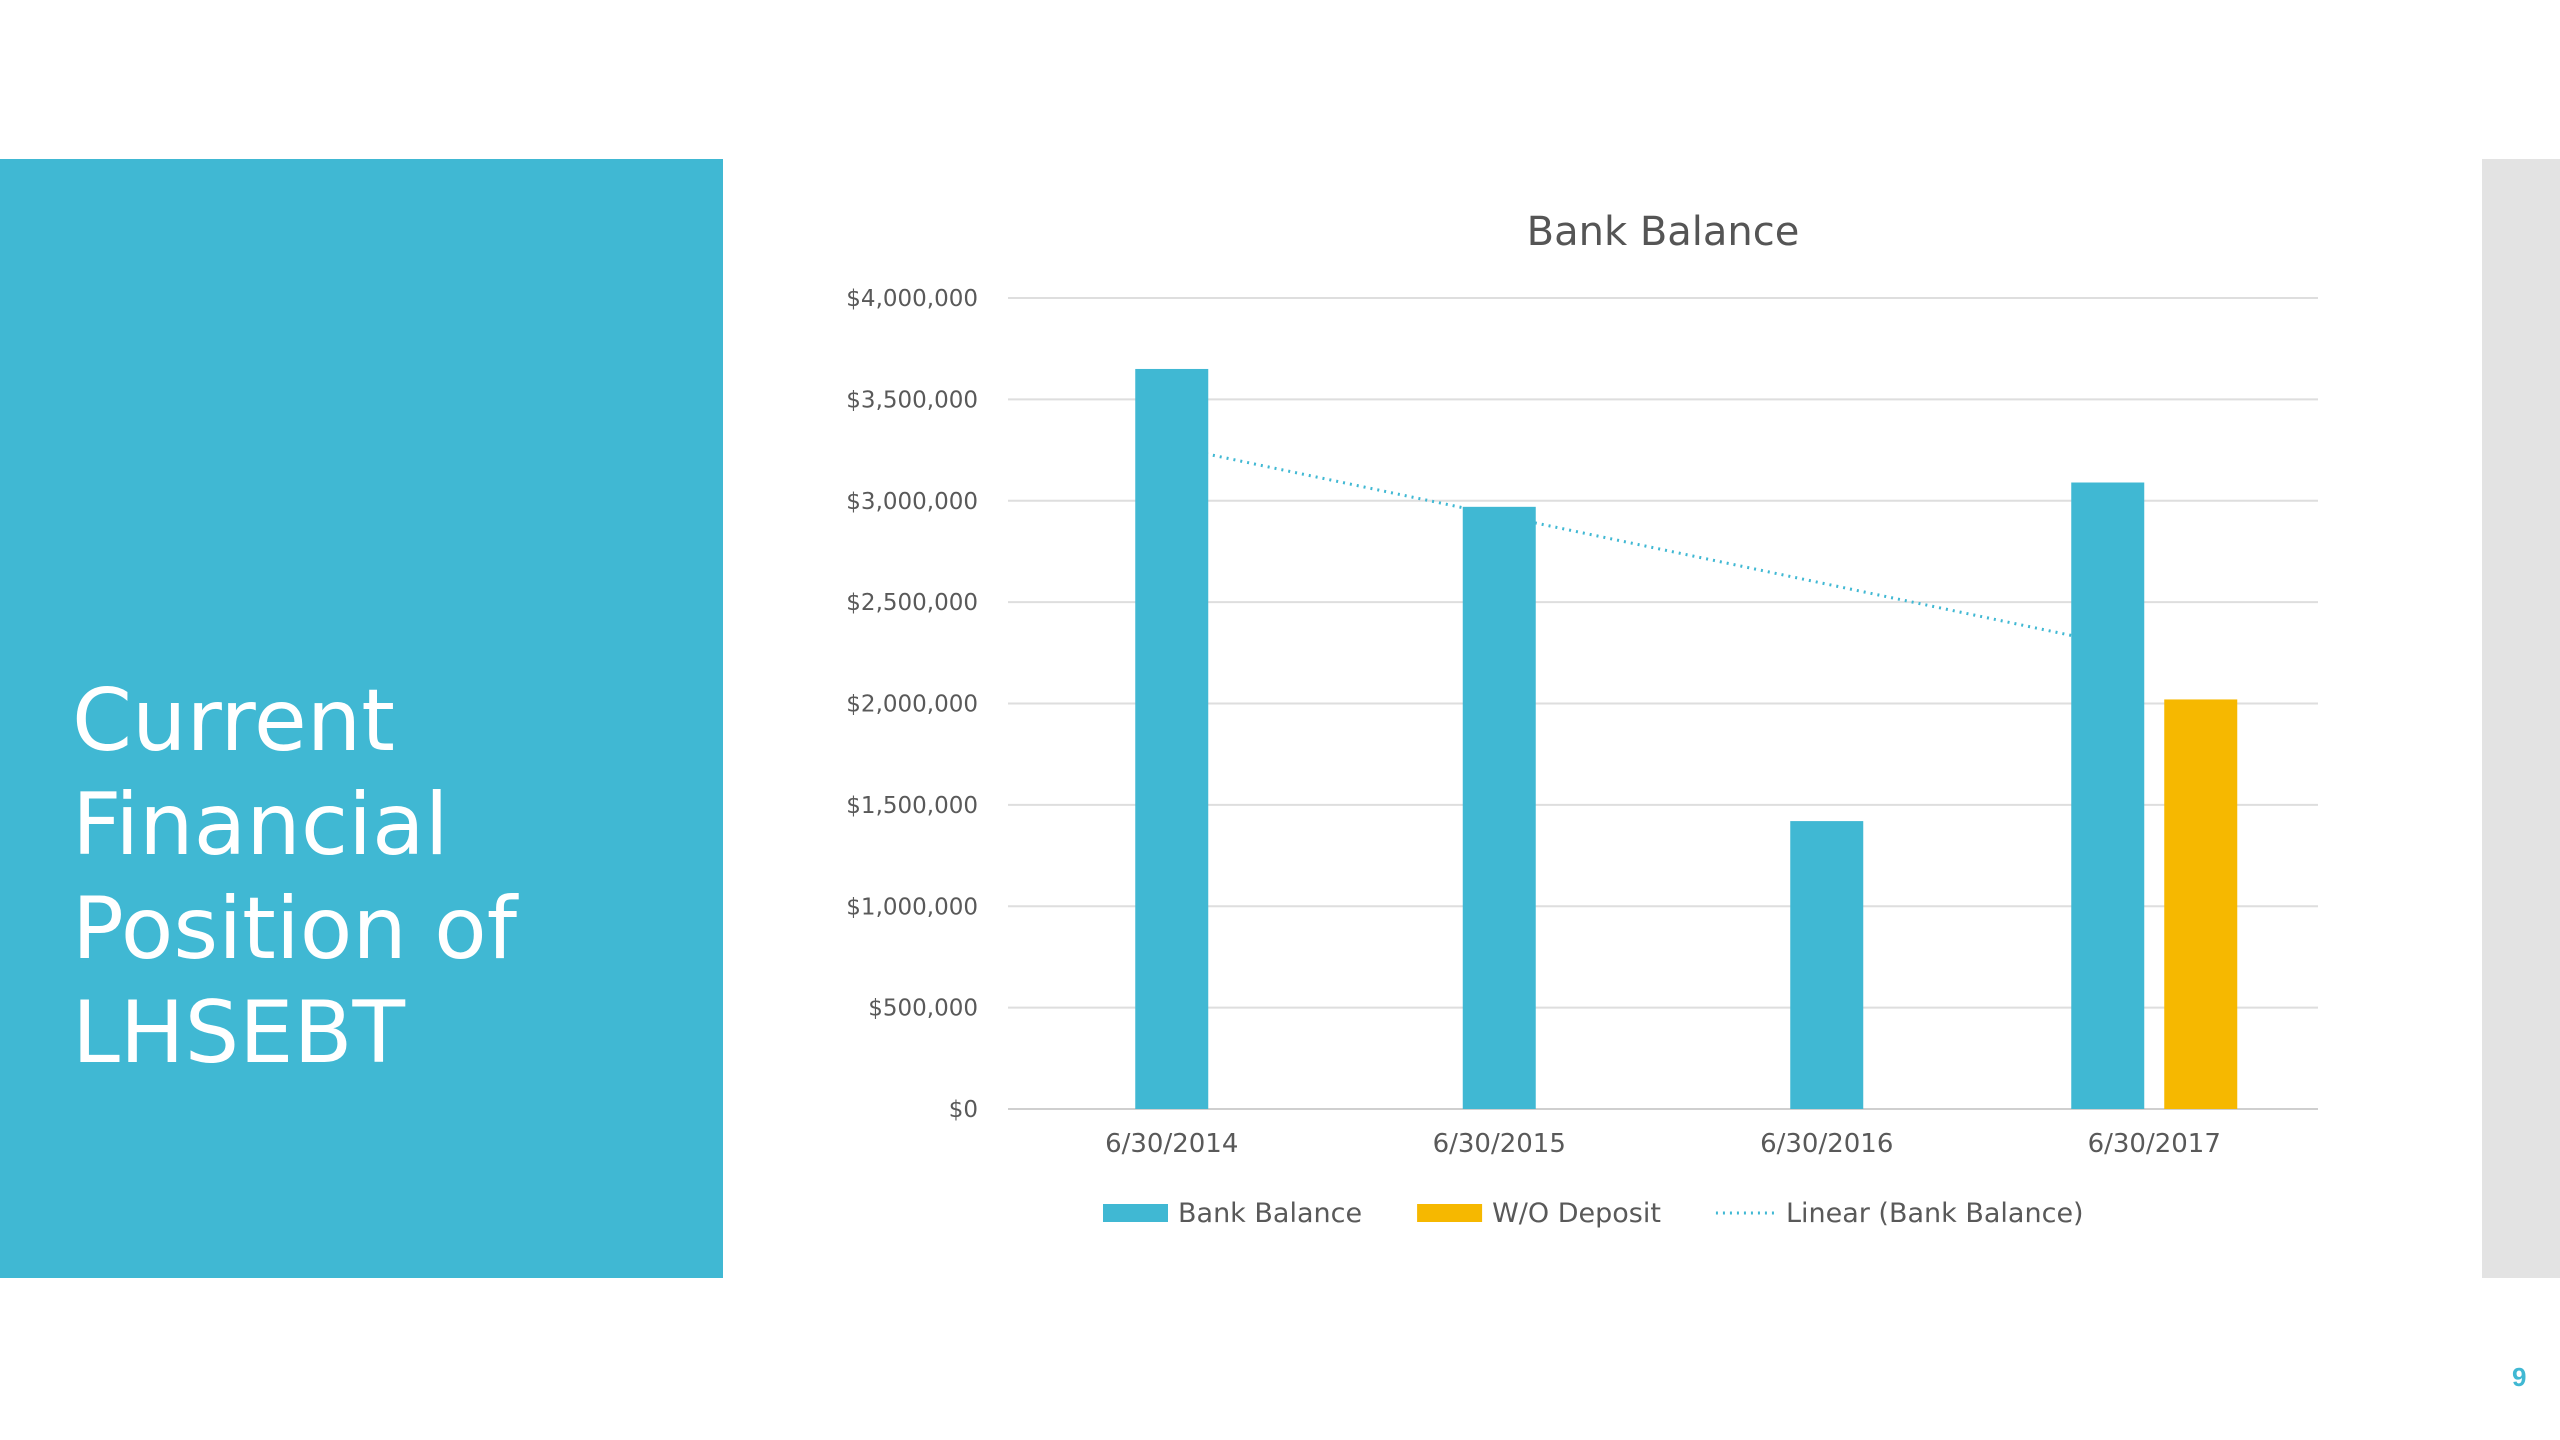 The image size is (2560, 1440). Describe the element at coordinates (912, 907) in the screenshot. I see `y-tick-label: $1,000,000` at that location.